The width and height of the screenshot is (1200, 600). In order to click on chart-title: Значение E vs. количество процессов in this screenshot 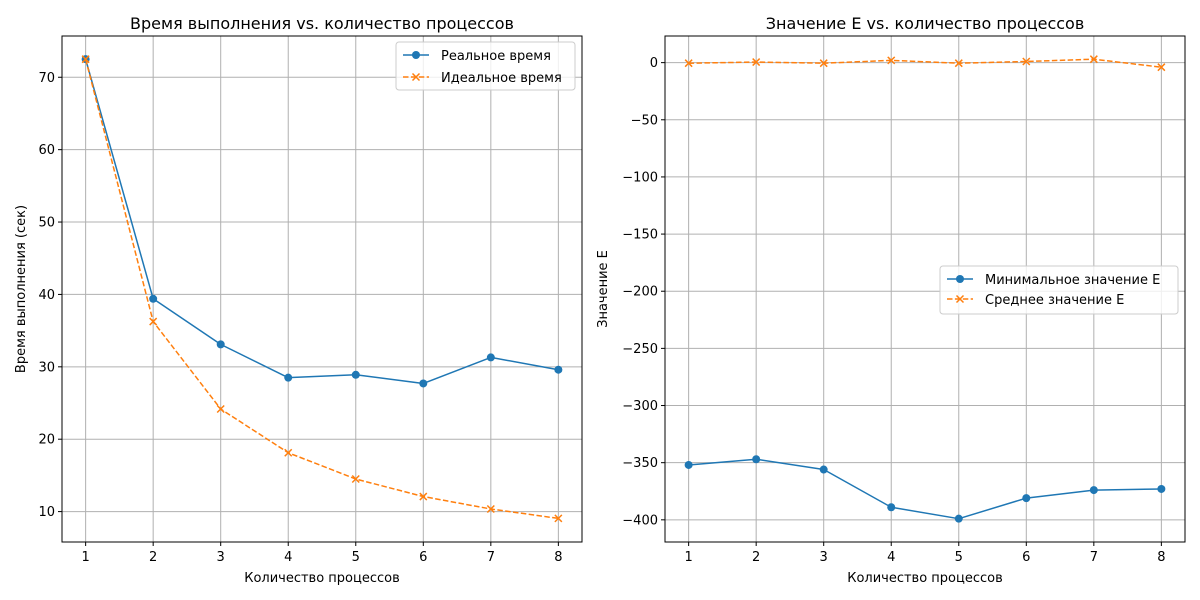, I will do `click(925, 23)`.